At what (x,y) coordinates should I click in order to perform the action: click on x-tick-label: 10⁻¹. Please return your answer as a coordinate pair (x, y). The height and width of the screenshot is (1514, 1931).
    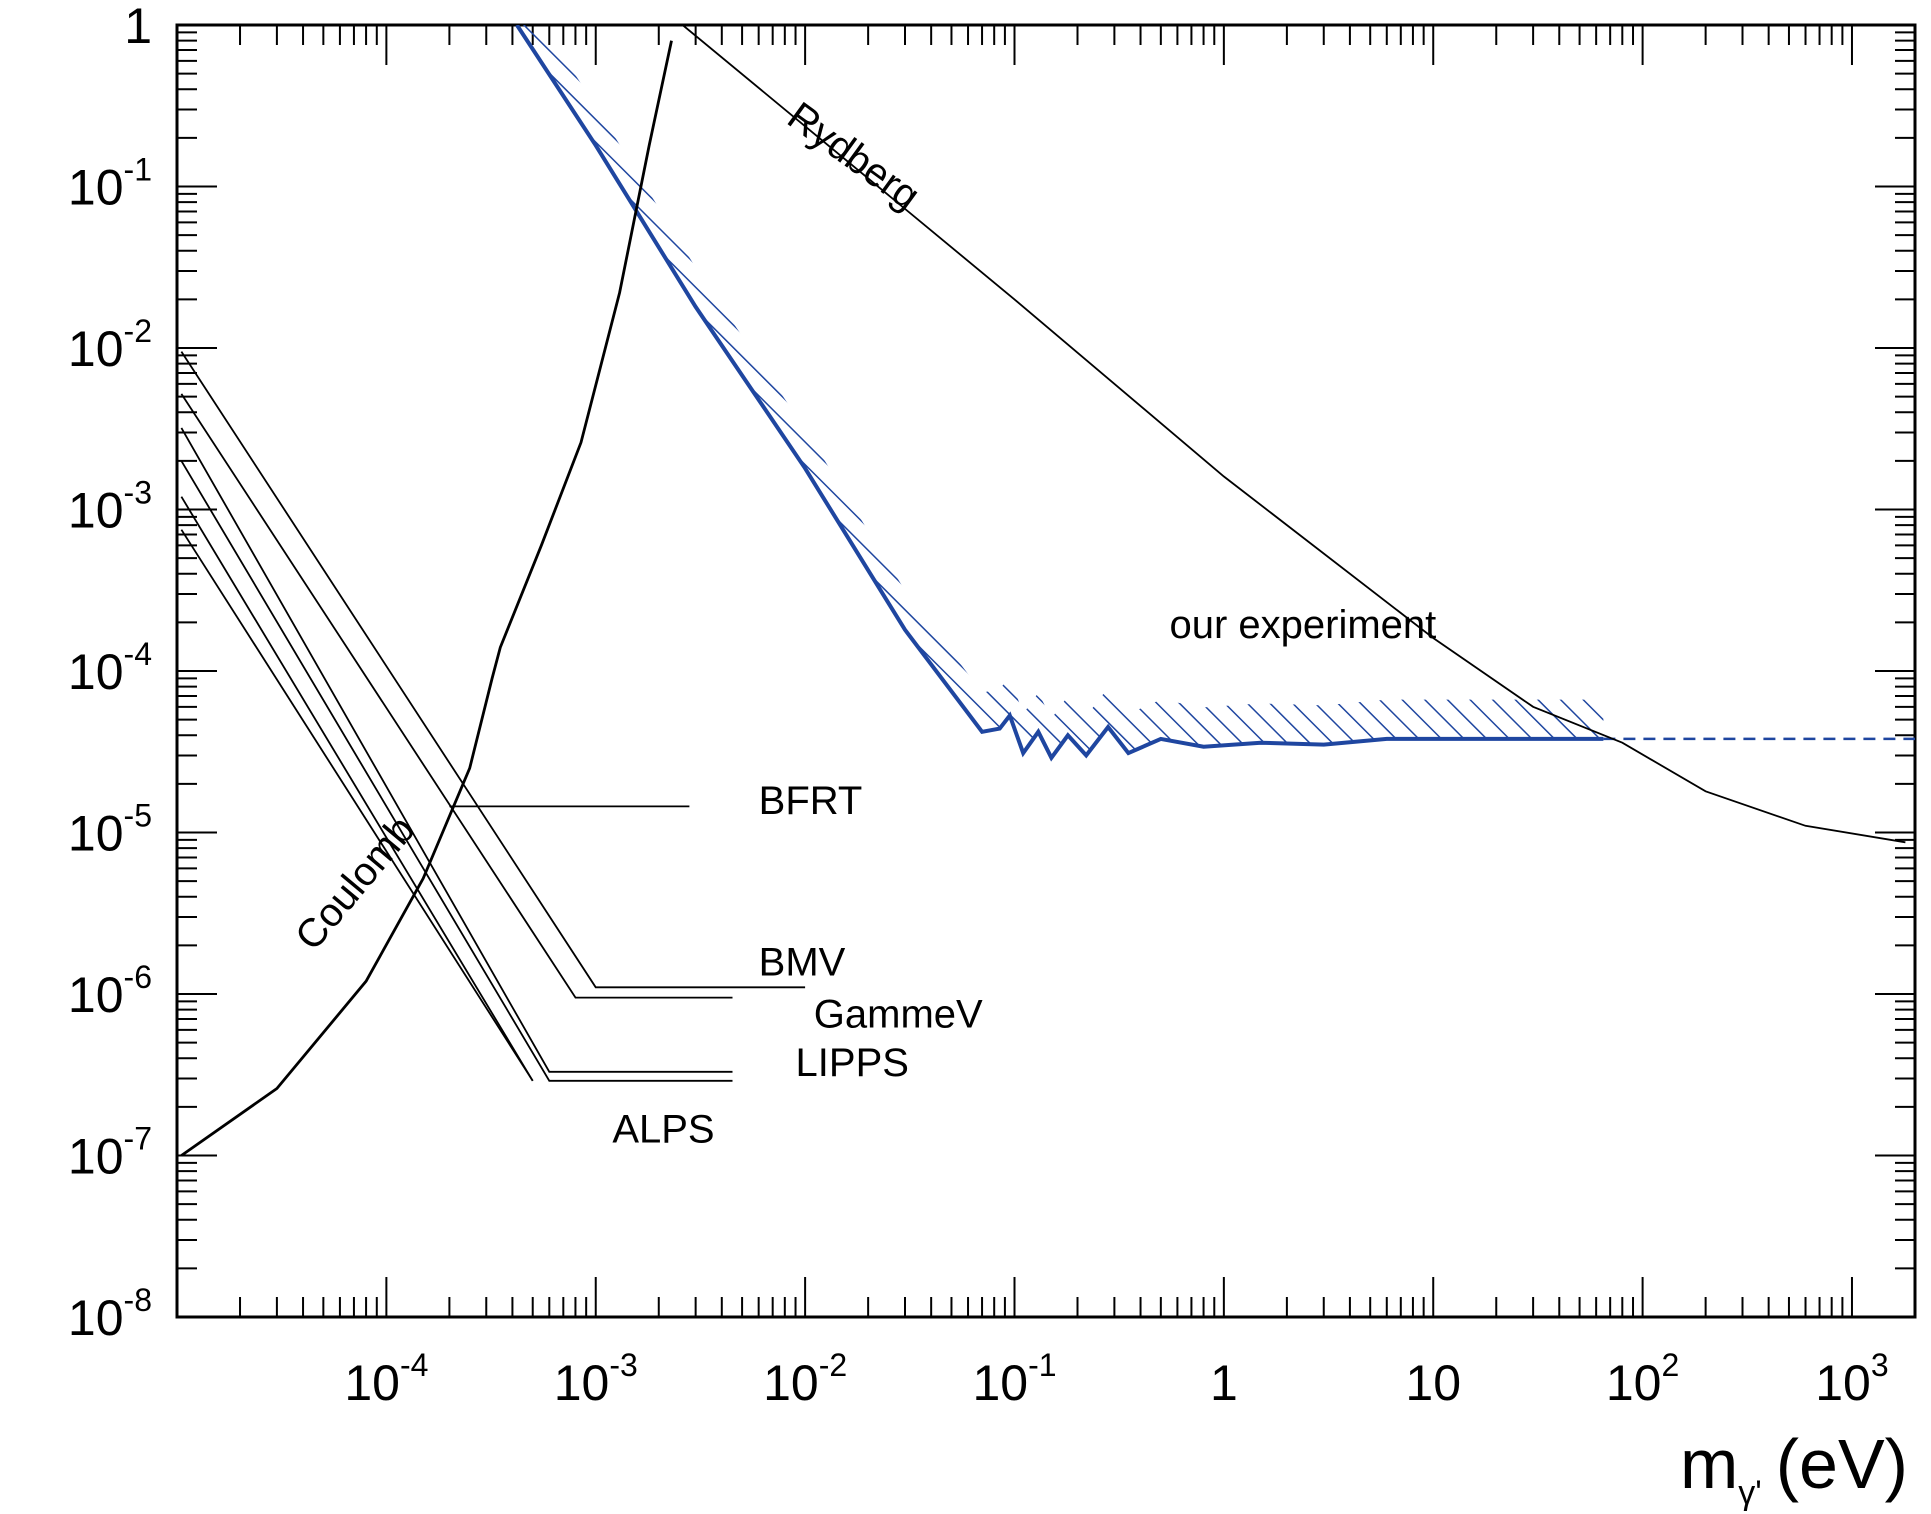
    Looking at the image, I should click on (1014, 1379).